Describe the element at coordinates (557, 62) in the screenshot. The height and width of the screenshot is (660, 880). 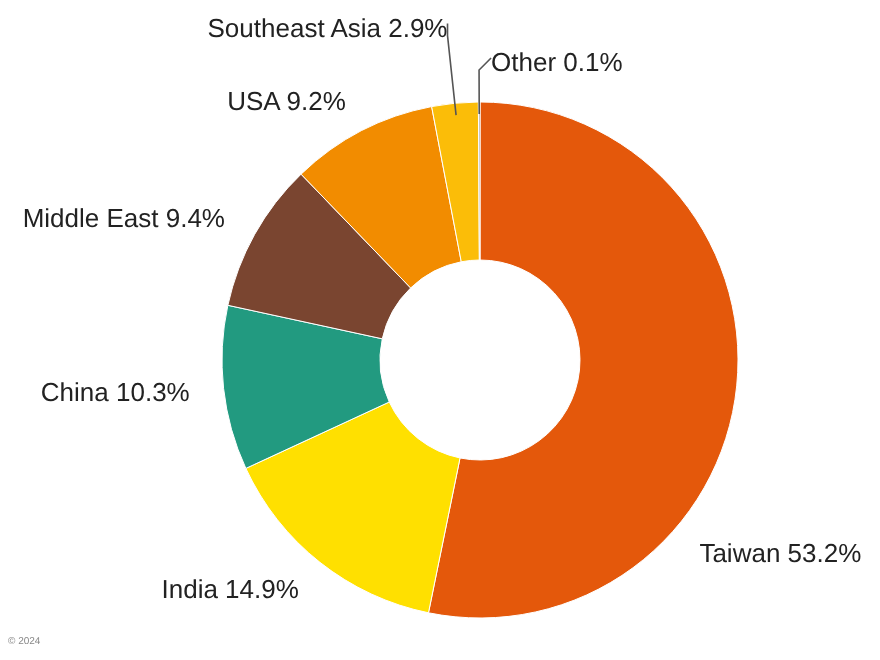
I see `slice-label: Other 0.1%` at that location.